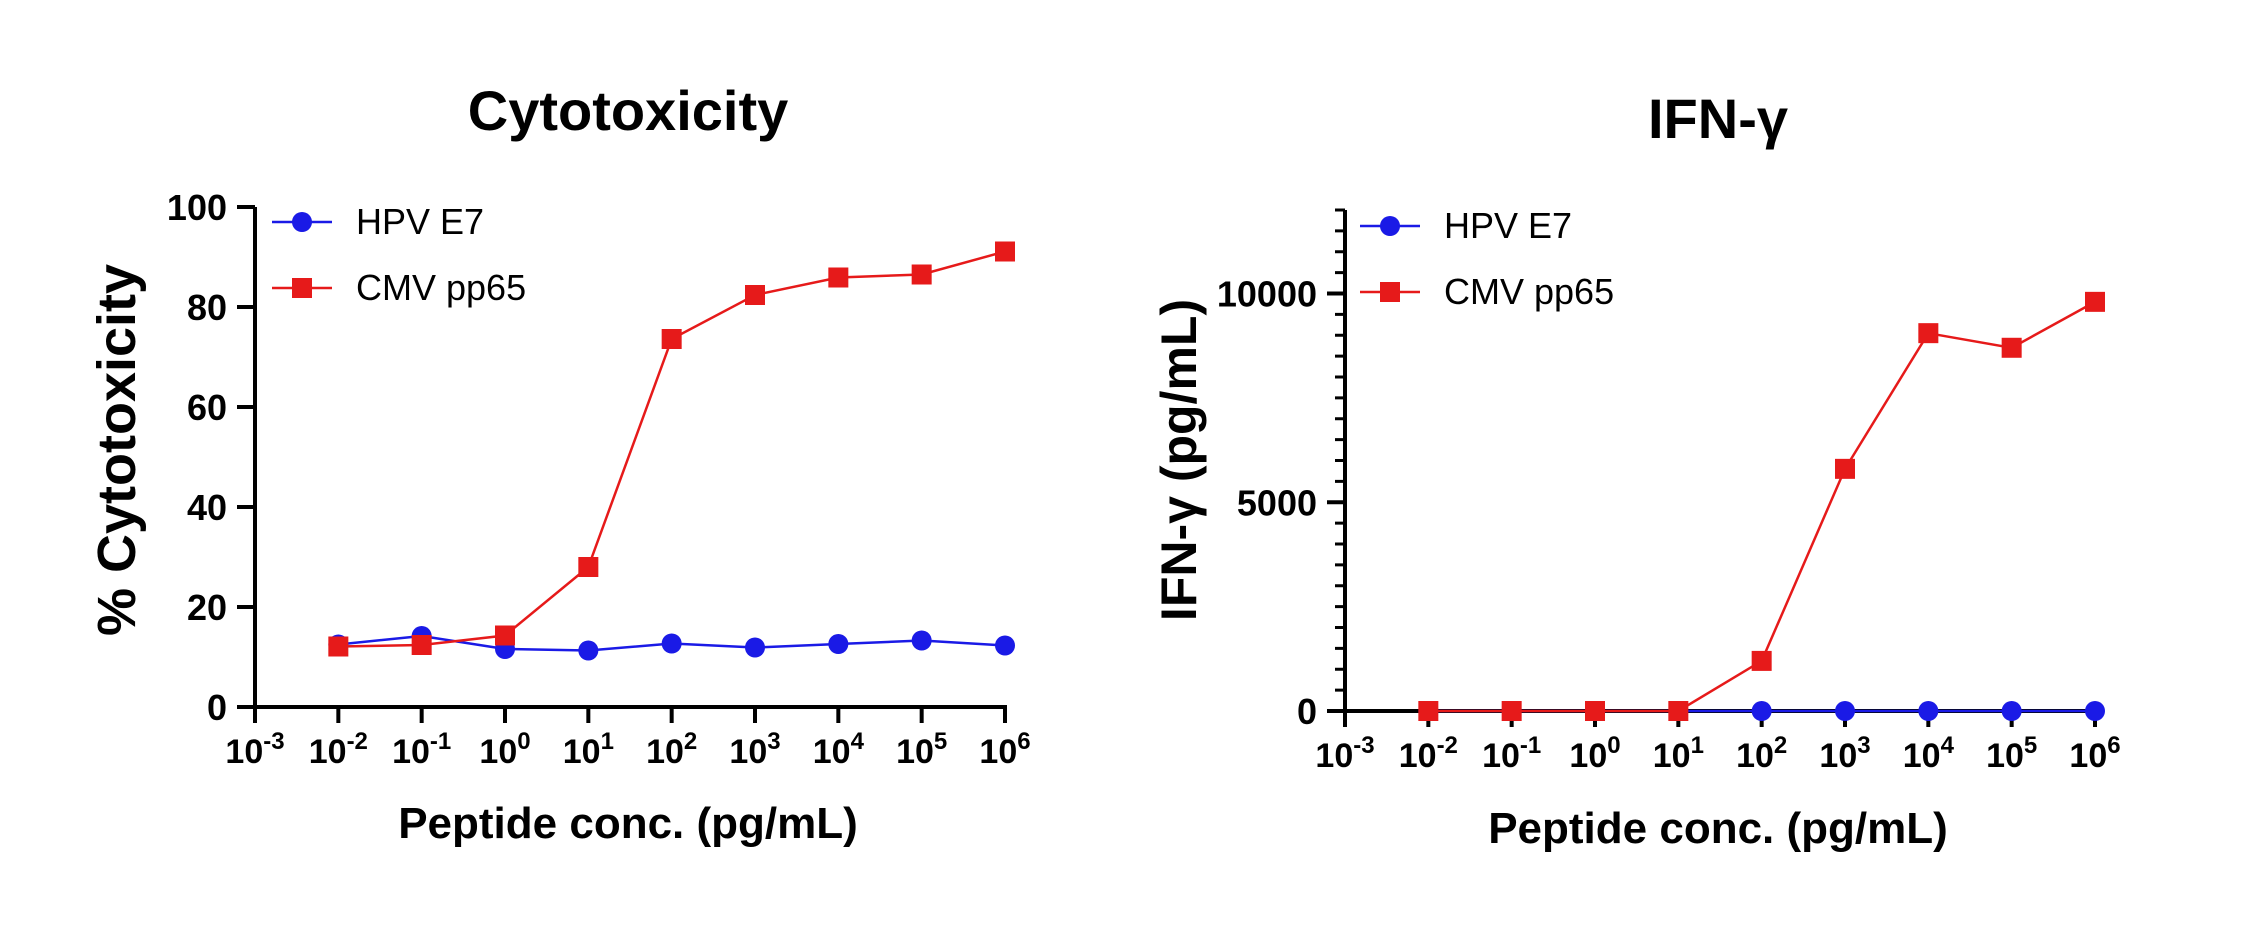 This screenshot has width=2244, height=926. I want to click on chart-title: IFN-γ, so click(1718, 118).